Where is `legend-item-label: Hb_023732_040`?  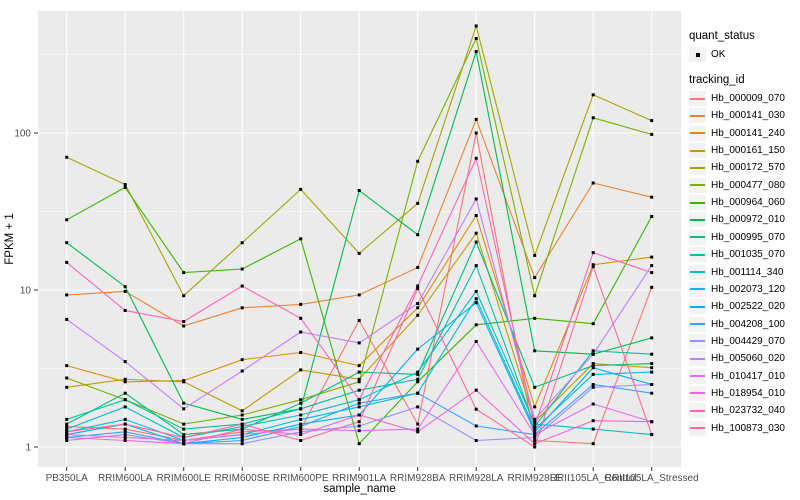 legend-item-label: Hb_023732_040 is located at coordinates (748, 411).